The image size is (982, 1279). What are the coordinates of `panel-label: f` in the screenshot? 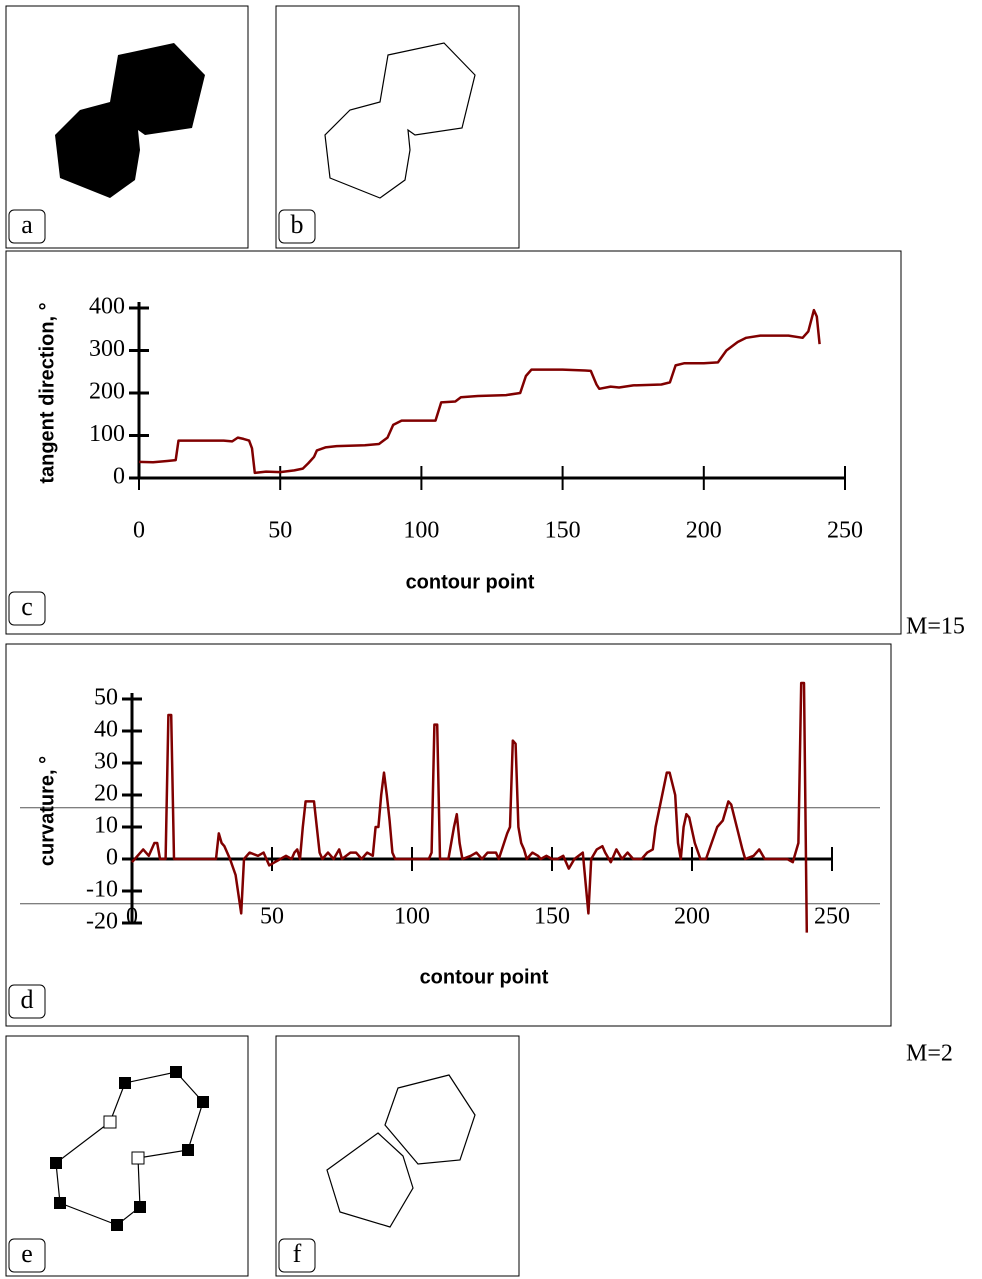 It's located at (297, 1253).